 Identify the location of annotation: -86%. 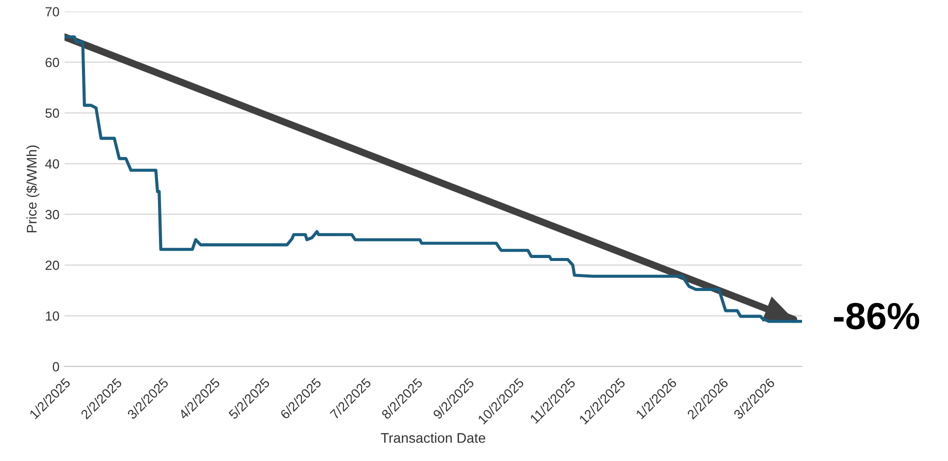
(877, 316).